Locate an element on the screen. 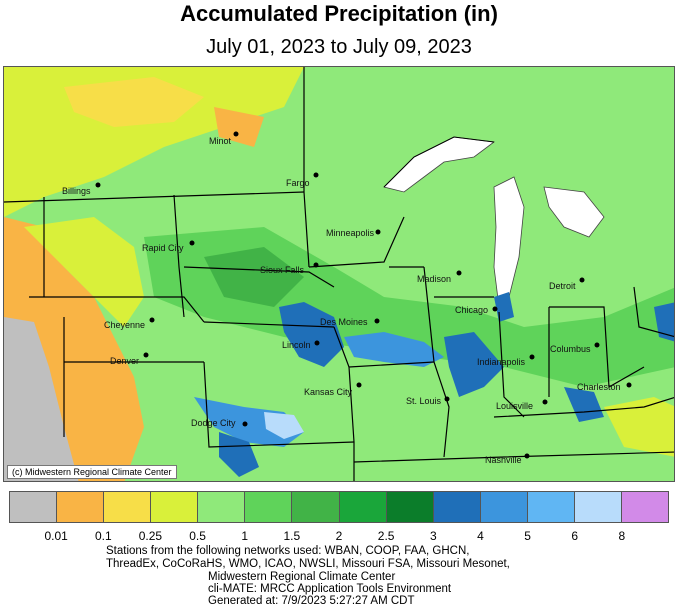 The height and width of the screenshot is (608, 678). legend-tick-2: 0.25 is located at coordinates (150, 536).